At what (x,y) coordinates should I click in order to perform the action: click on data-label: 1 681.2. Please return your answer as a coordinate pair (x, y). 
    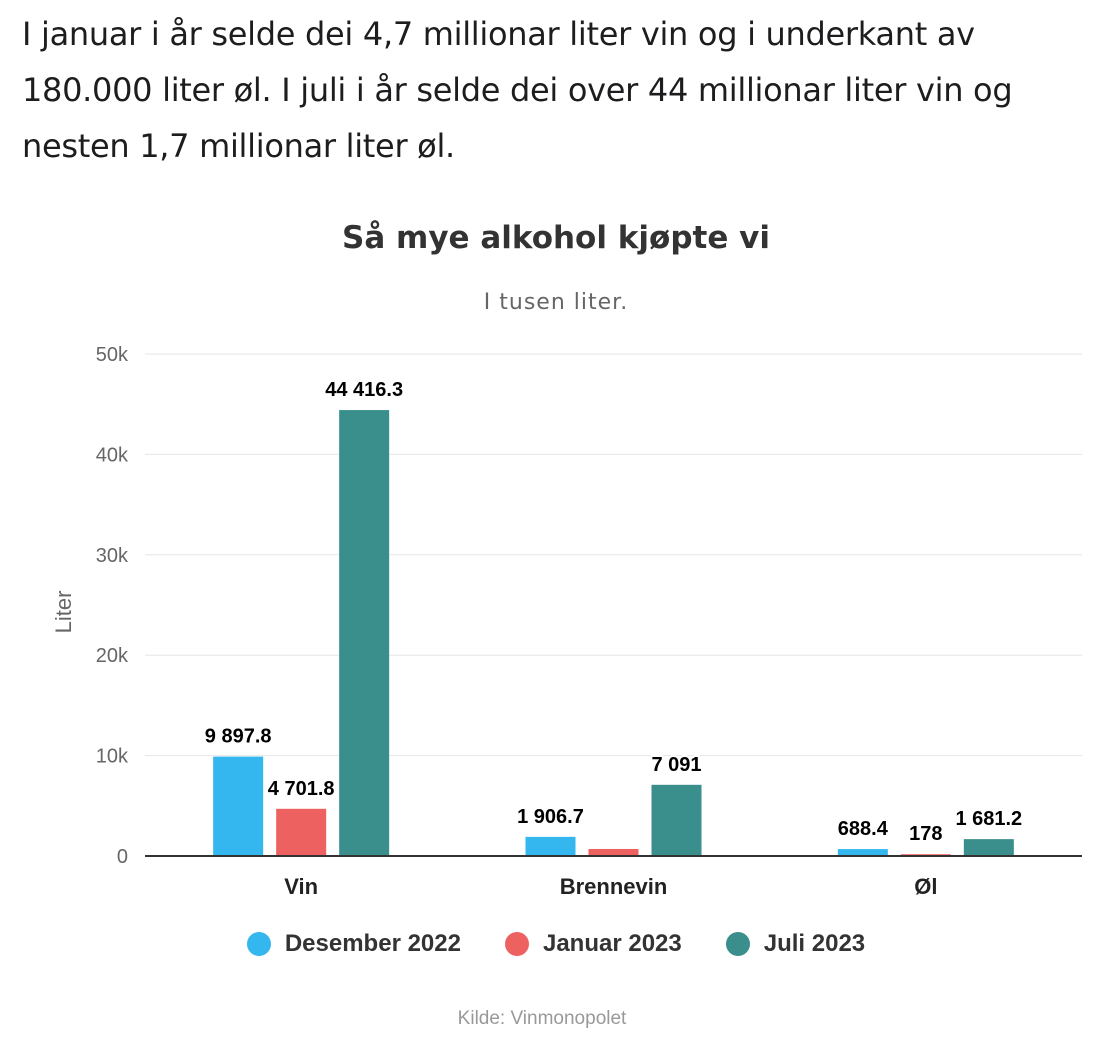
    Looking at the image, I should click on (988, 819).